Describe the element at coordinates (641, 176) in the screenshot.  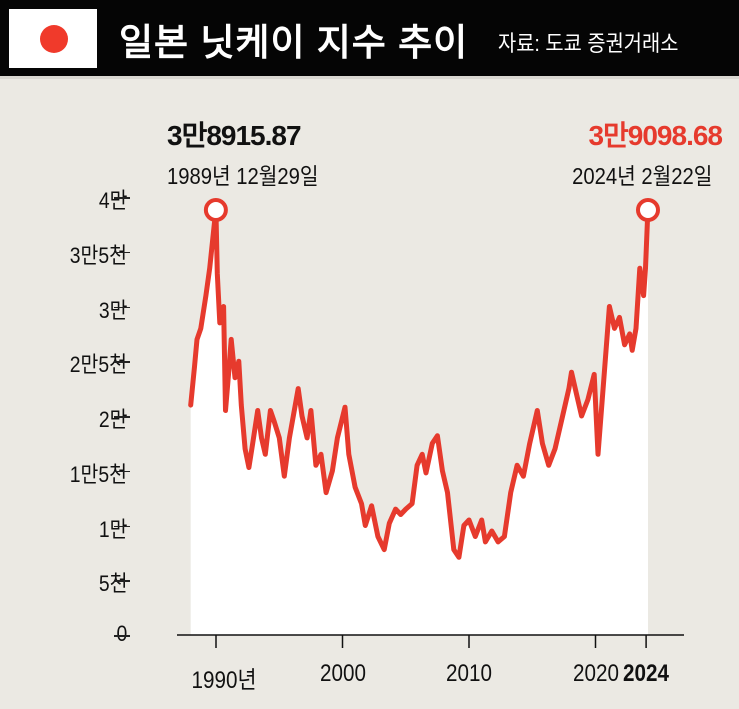
I see `peak-2024-date: 2024년 2월22일` at that location.